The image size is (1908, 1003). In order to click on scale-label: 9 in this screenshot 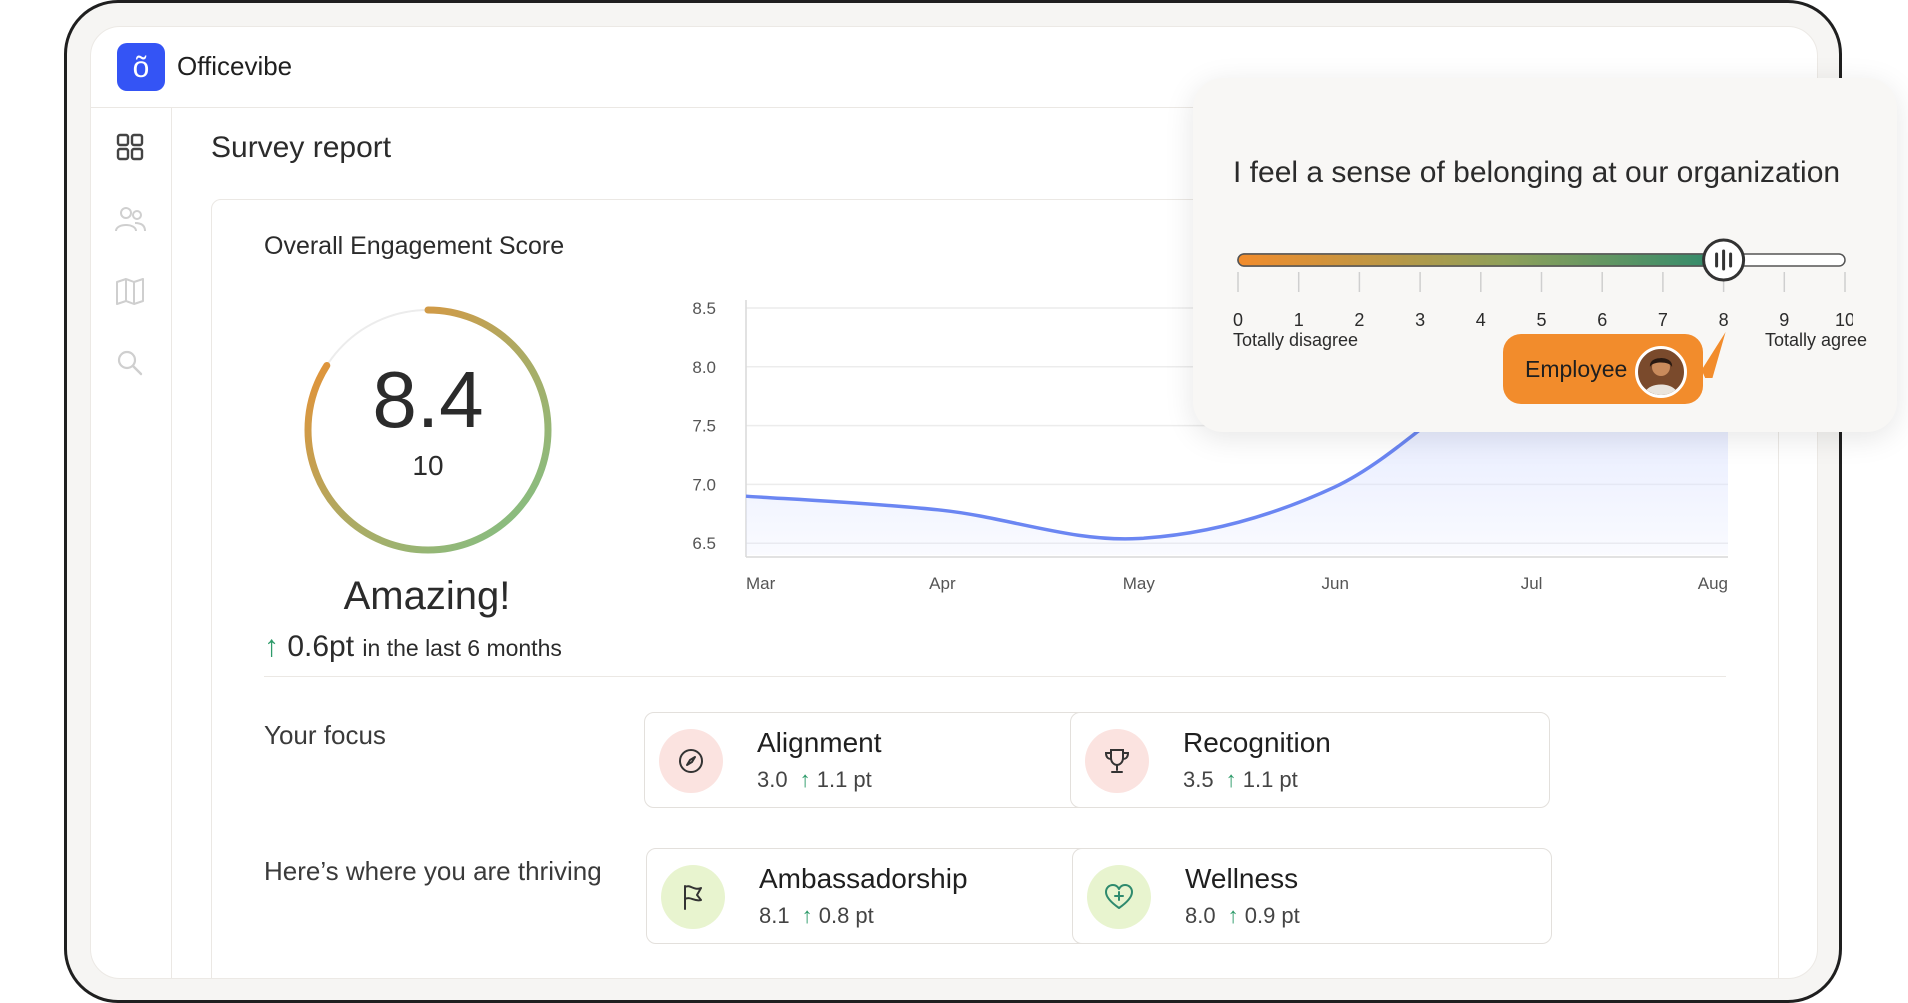, I will do `click(1784, 320)`.